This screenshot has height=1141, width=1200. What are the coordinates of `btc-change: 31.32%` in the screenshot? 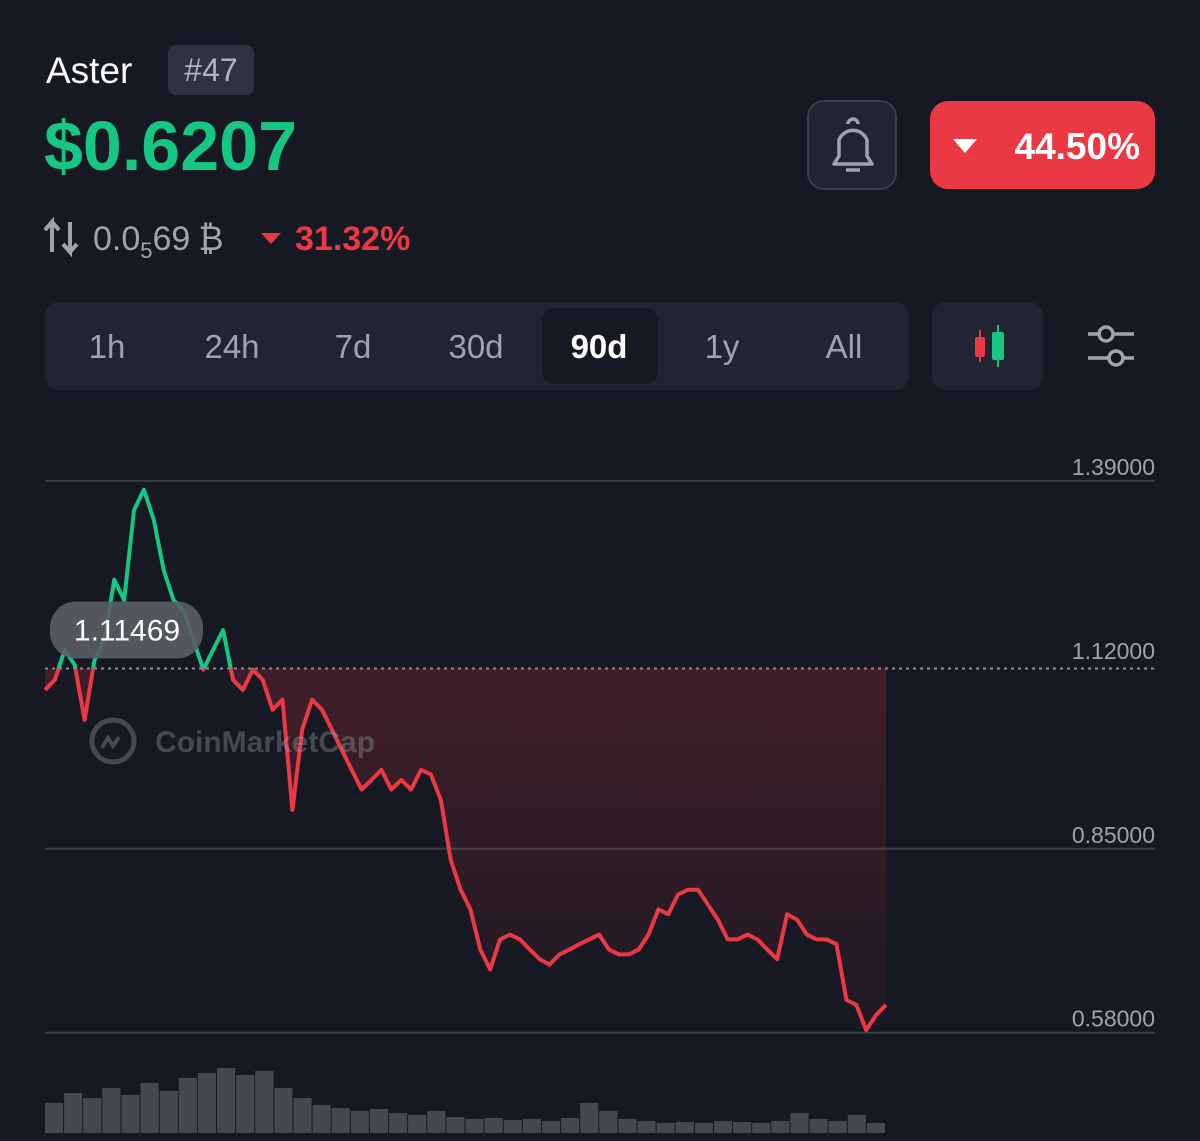 It's located at (352, 239).